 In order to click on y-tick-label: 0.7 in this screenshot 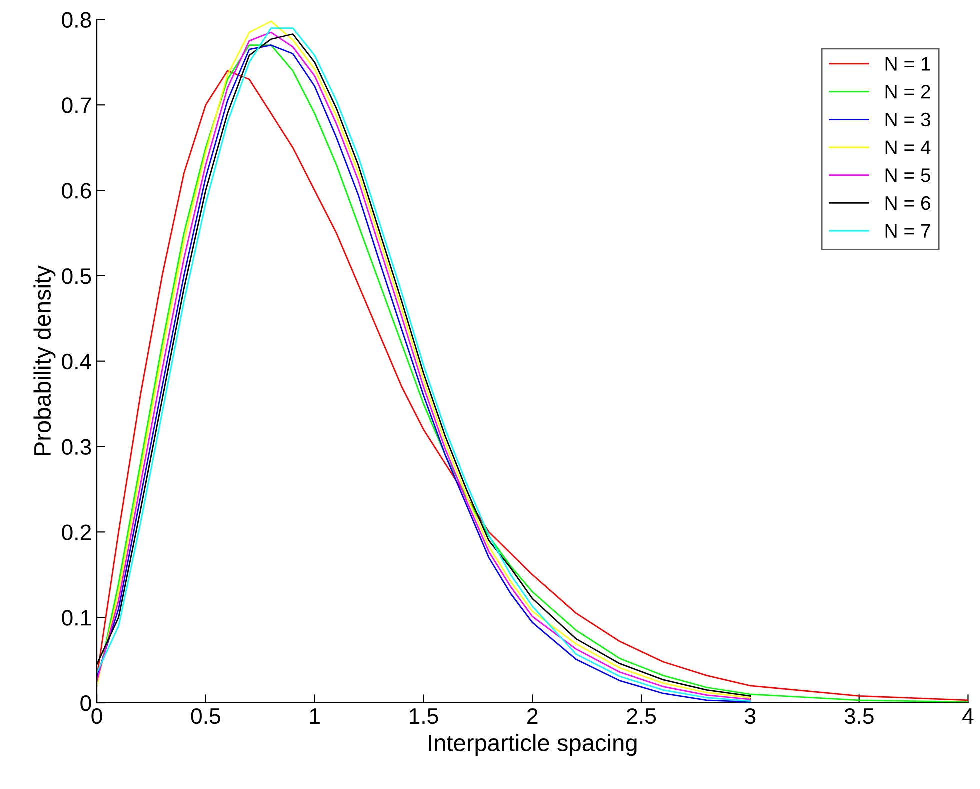, I will do `click(77, 106)`.